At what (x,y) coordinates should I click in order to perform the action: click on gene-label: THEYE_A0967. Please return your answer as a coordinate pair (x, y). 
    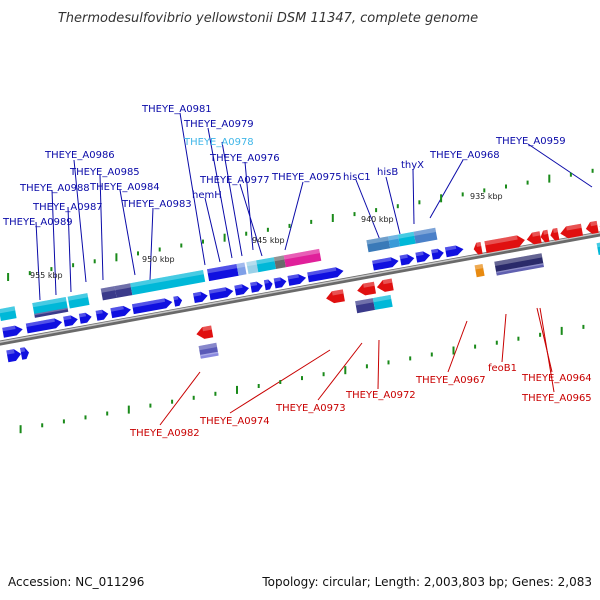
    Looking at the image, I should click on (450, 380).